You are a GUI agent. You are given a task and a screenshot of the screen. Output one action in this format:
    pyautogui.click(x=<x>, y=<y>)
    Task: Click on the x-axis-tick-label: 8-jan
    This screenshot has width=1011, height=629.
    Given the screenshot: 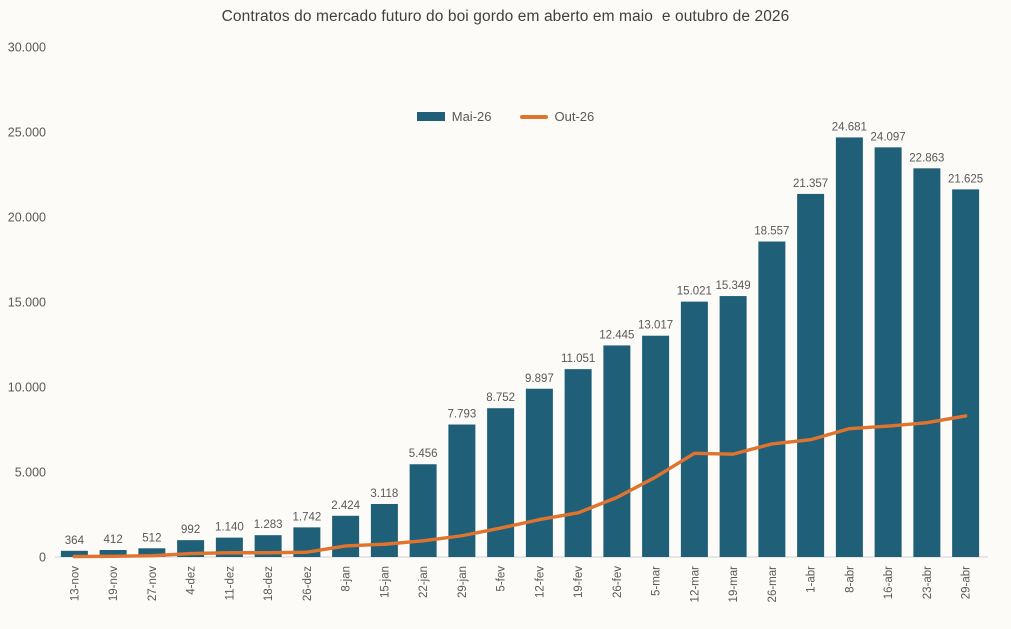 What is the action you would take?
    pyautogui.click(x=347, y=579)
    